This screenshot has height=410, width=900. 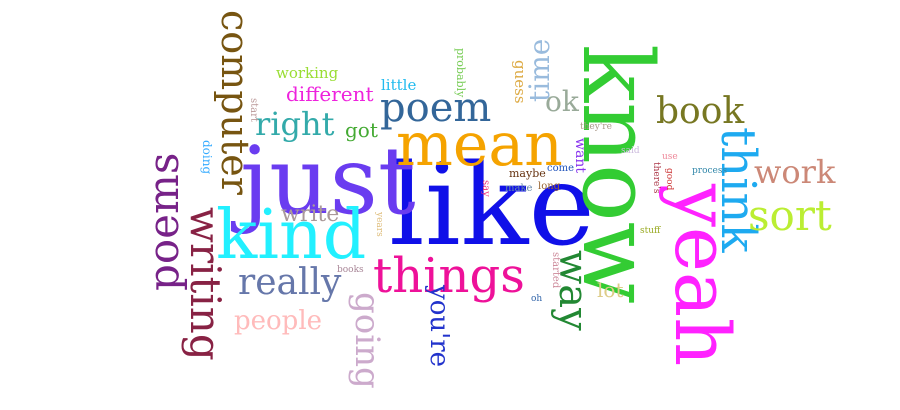 What do you see at coordinates (330, 94) in the screenshot?
I see `word-different: different` at bounding box center [330, 94].